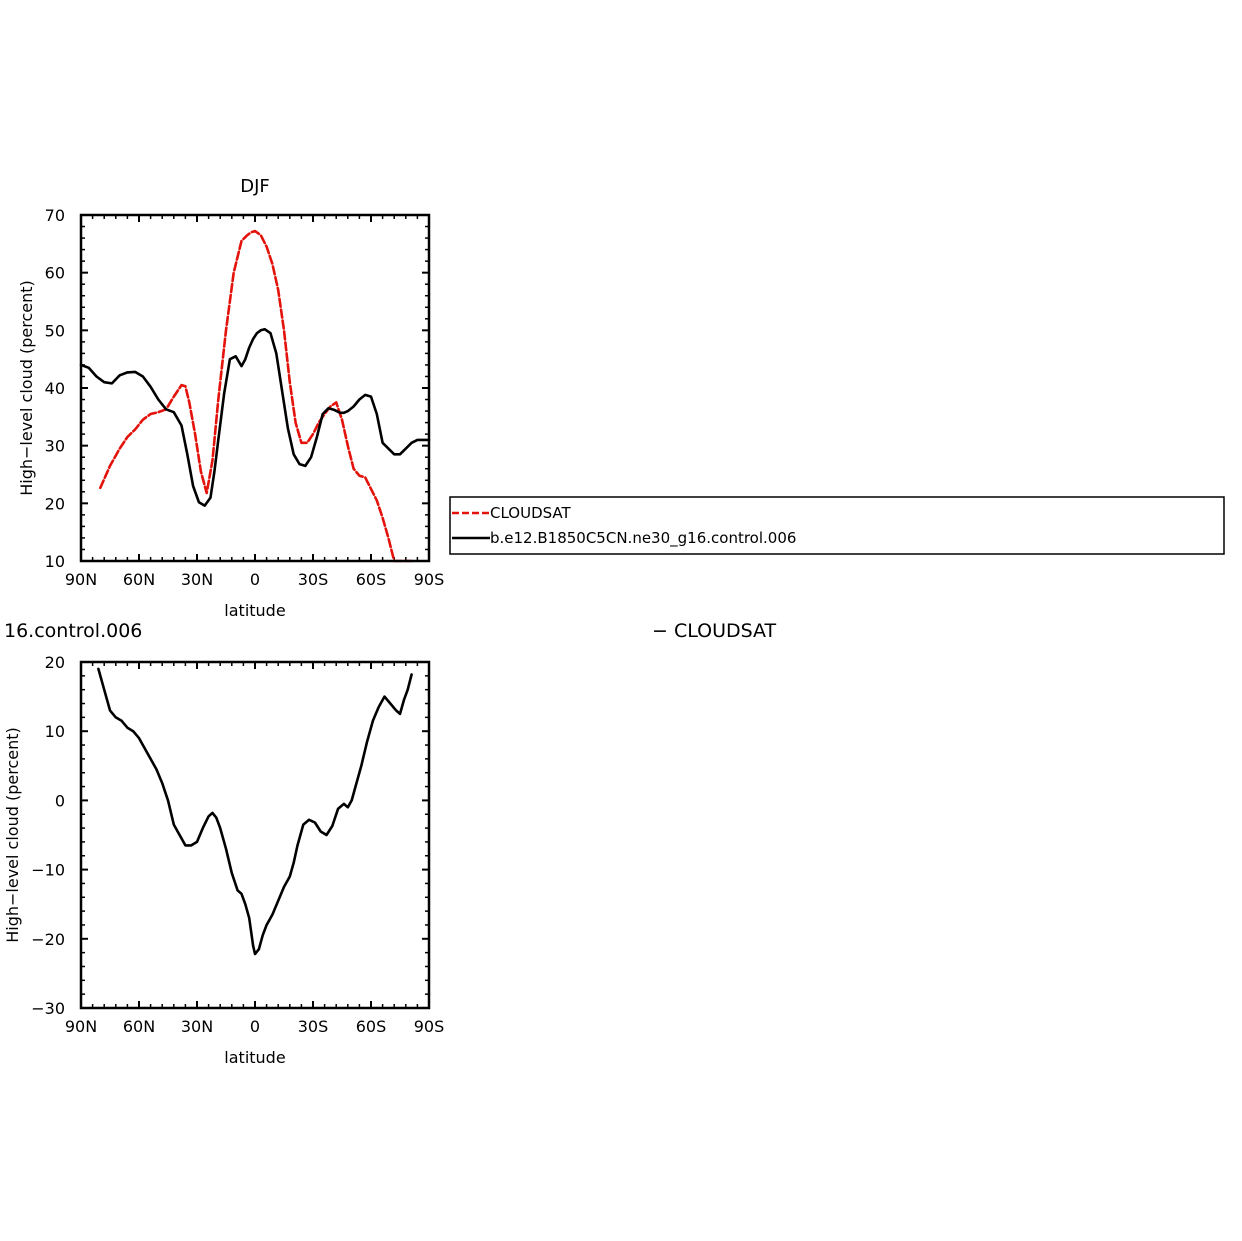  What do you see at coordinates (254, 610) in the screenshot?
I see `top-x-axis-label: latitude` at bounding box center [254, 610].